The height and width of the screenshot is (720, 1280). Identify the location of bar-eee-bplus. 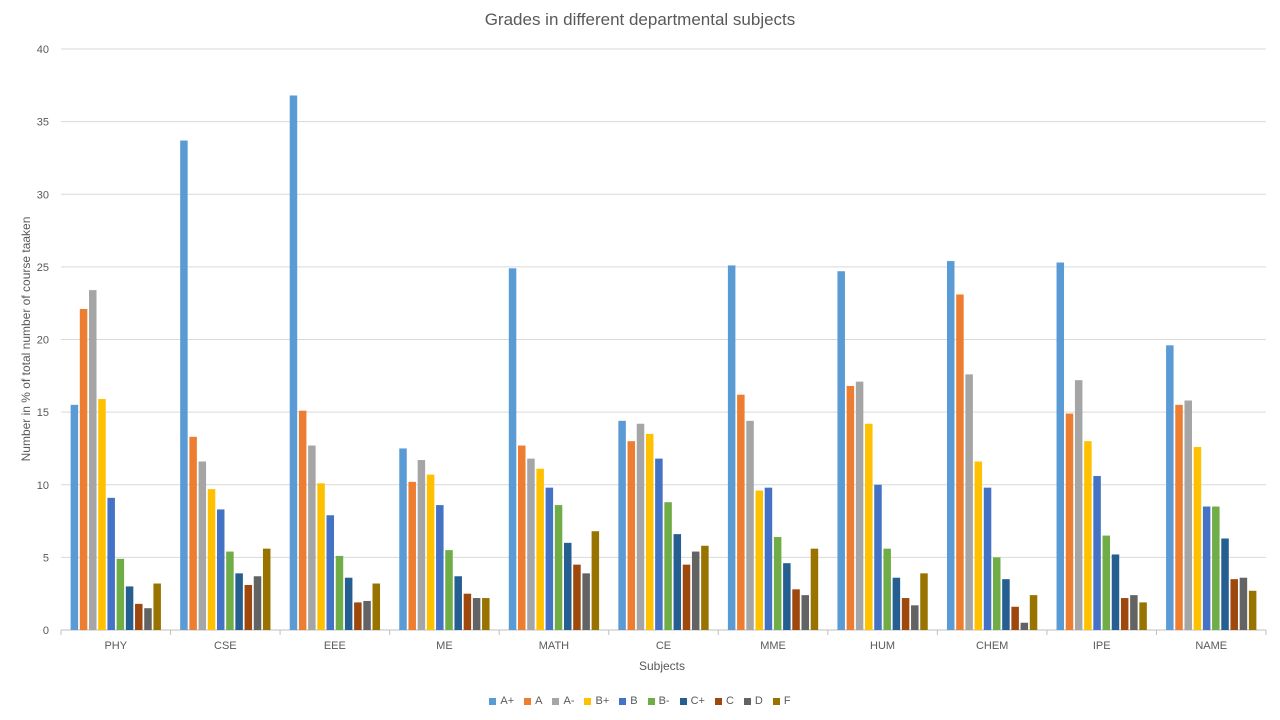
(321, 556).